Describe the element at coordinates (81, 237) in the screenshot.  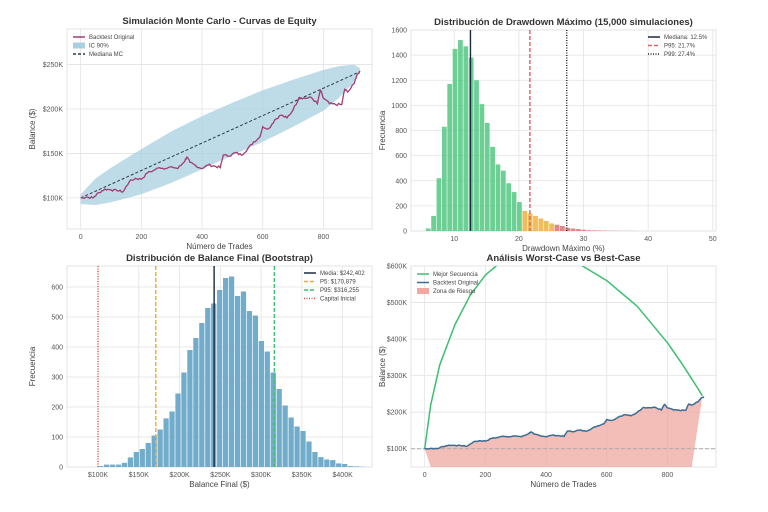
I see `x-tick-label: 0` at that location.